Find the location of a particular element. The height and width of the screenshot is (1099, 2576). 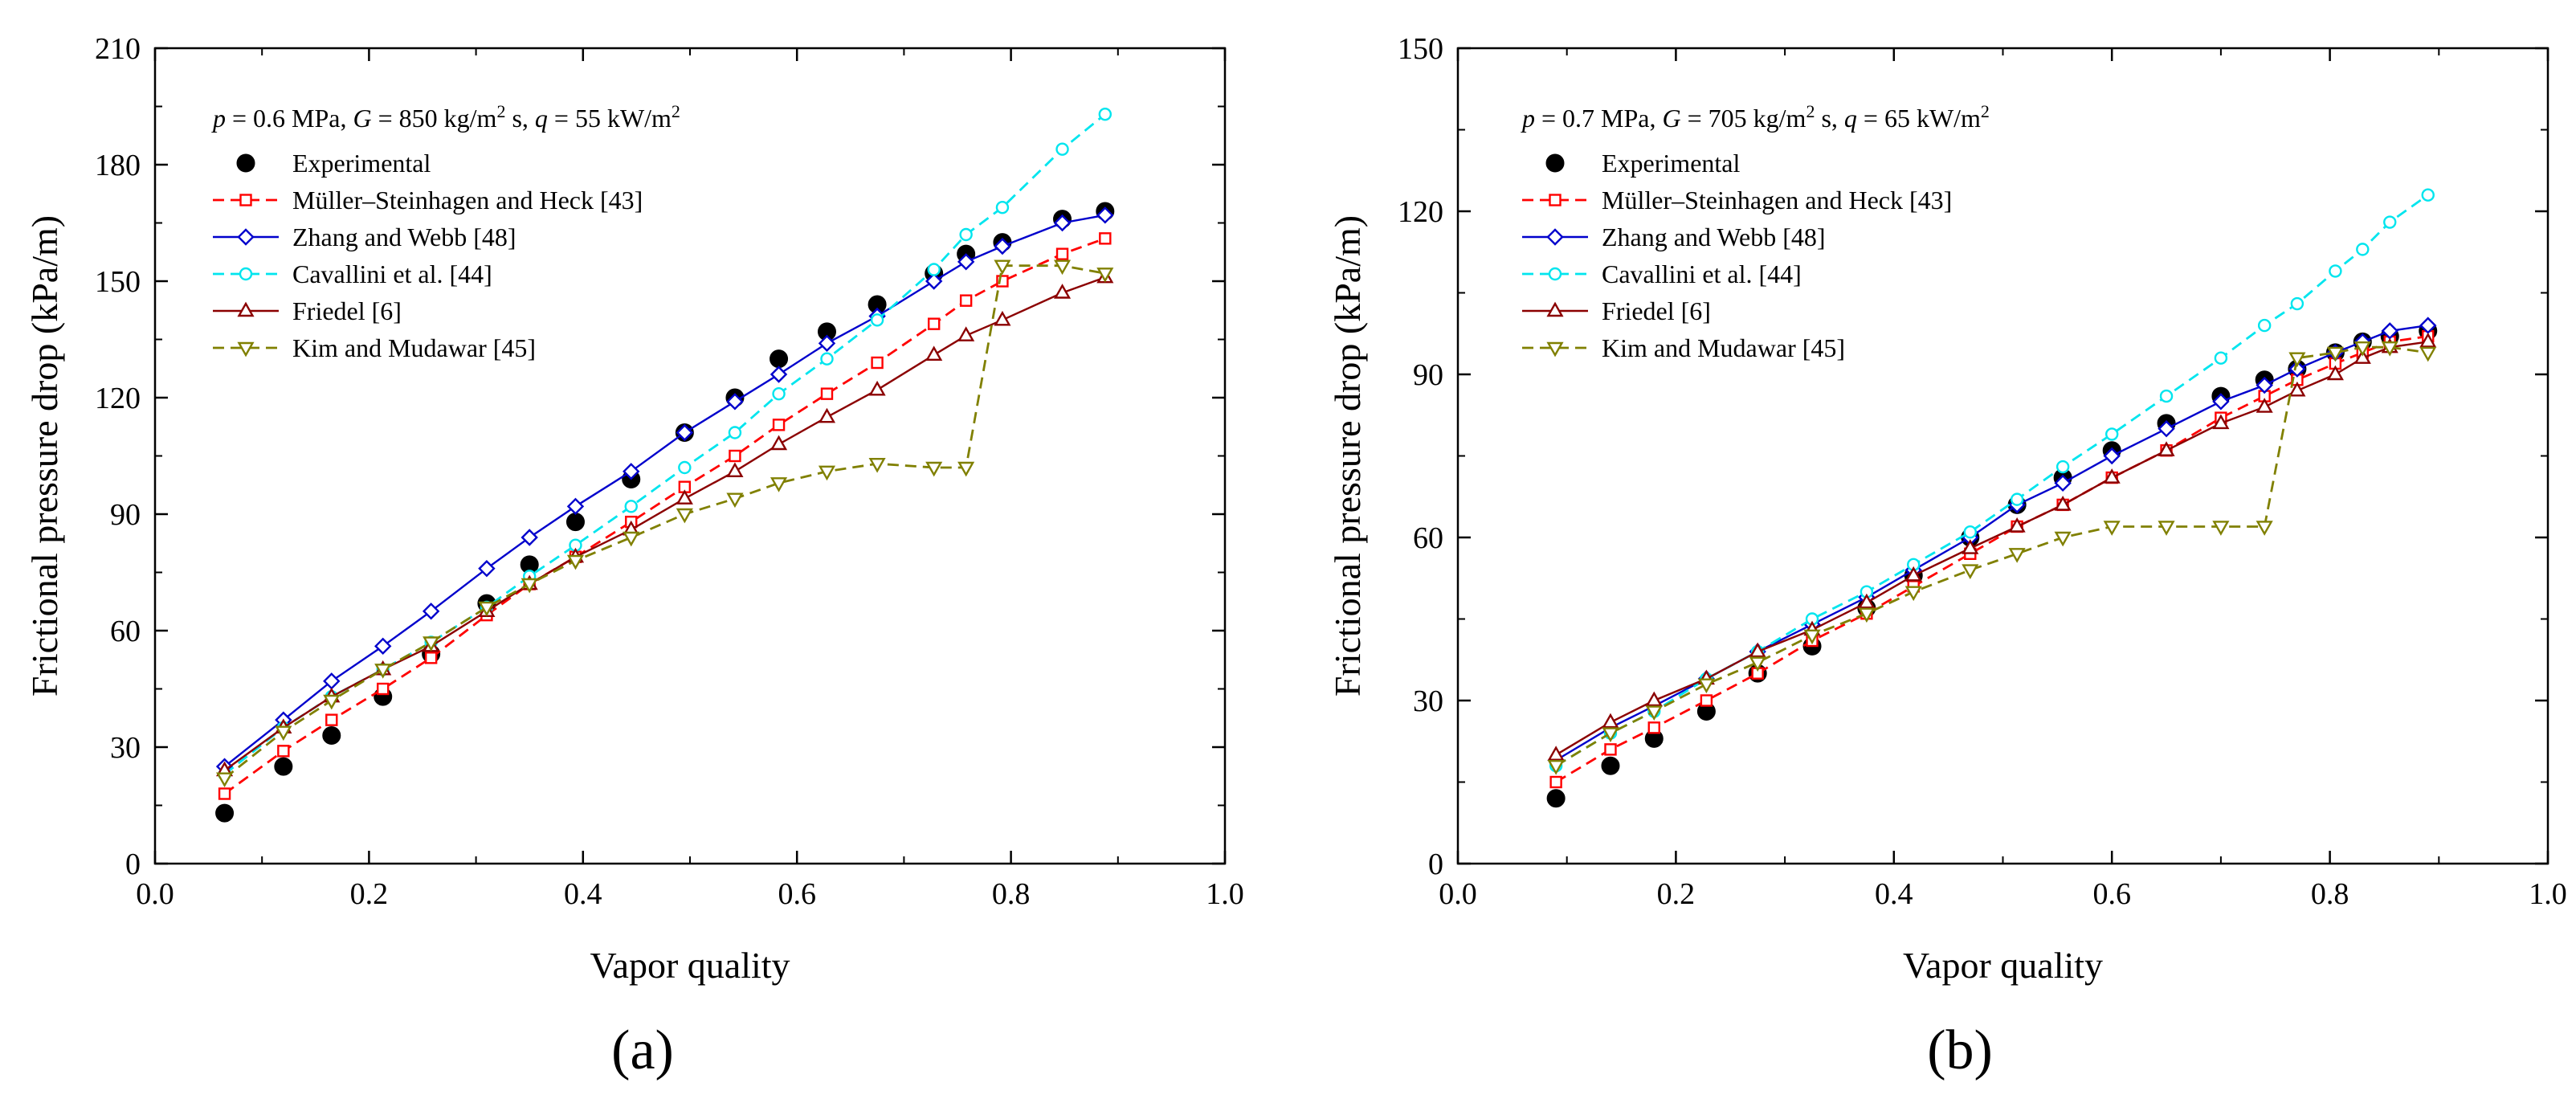

y-tick-label: 0 is located at coordinates (1435, 864).